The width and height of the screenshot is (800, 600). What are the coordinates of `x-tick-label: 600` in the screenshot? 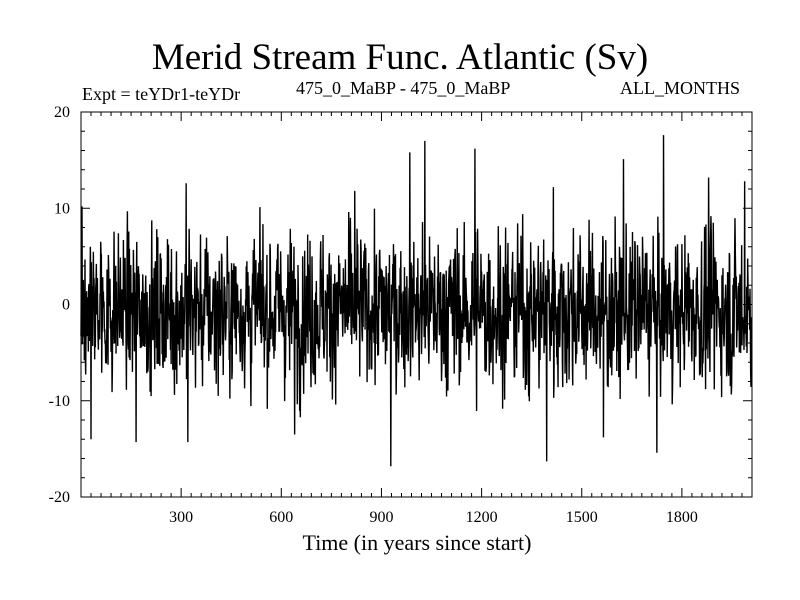 It's located at (281, 517).